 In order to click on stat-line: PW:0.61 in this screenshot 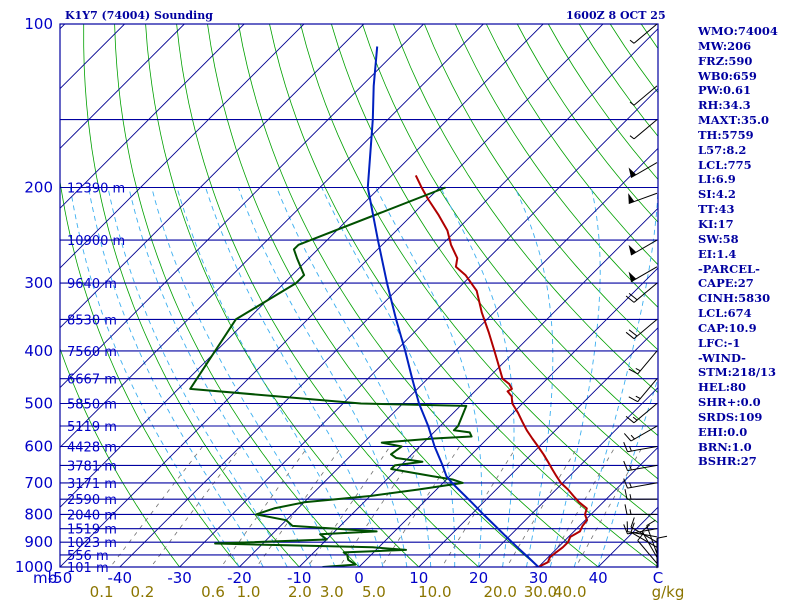, I will do `click(725, 90)`.